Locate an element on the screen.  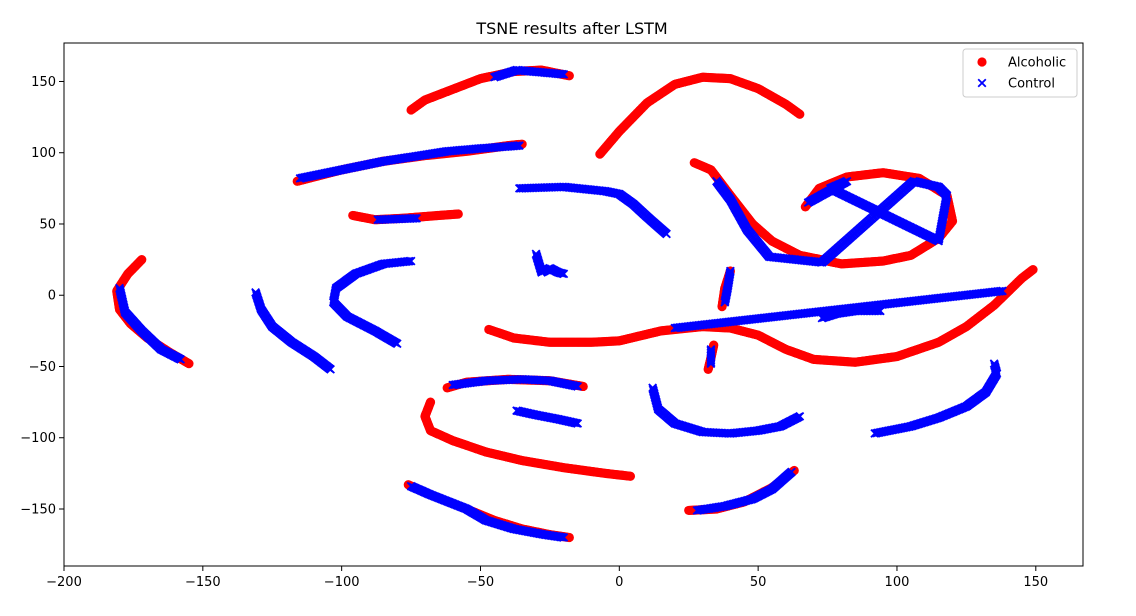
y-tick-label: 50 is located at coordinates (47, 224).